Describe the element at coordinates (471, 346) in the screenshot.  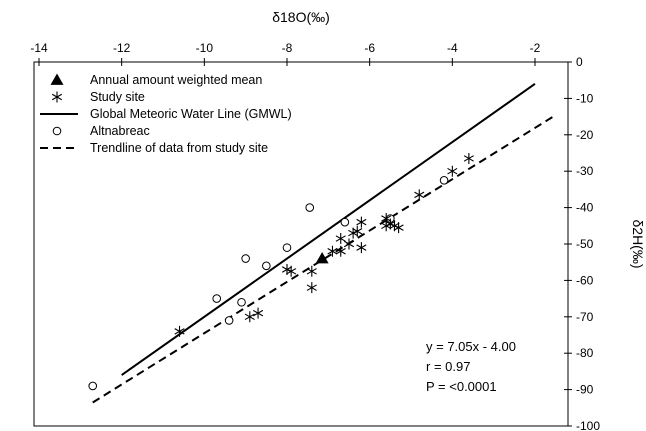
I see `regression-annotation: y = 7.05x - 4.00` at that location.